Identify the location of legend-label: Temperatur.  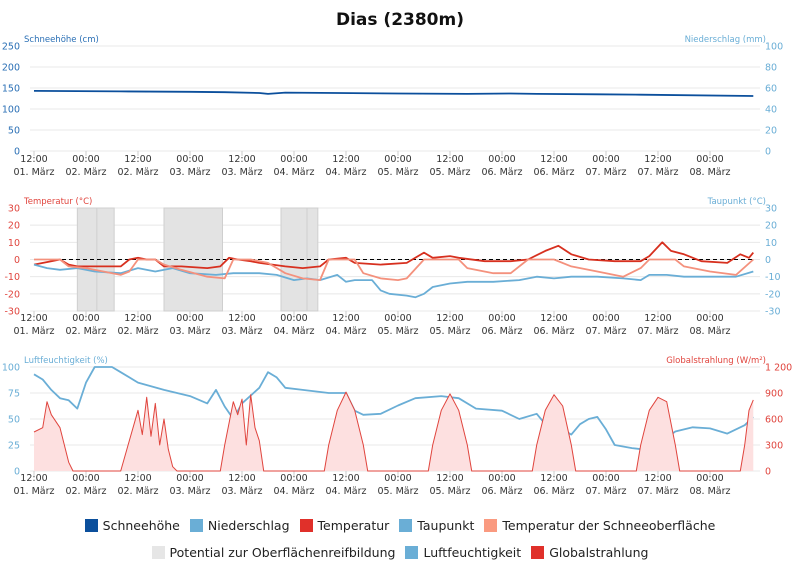
(353, 525).